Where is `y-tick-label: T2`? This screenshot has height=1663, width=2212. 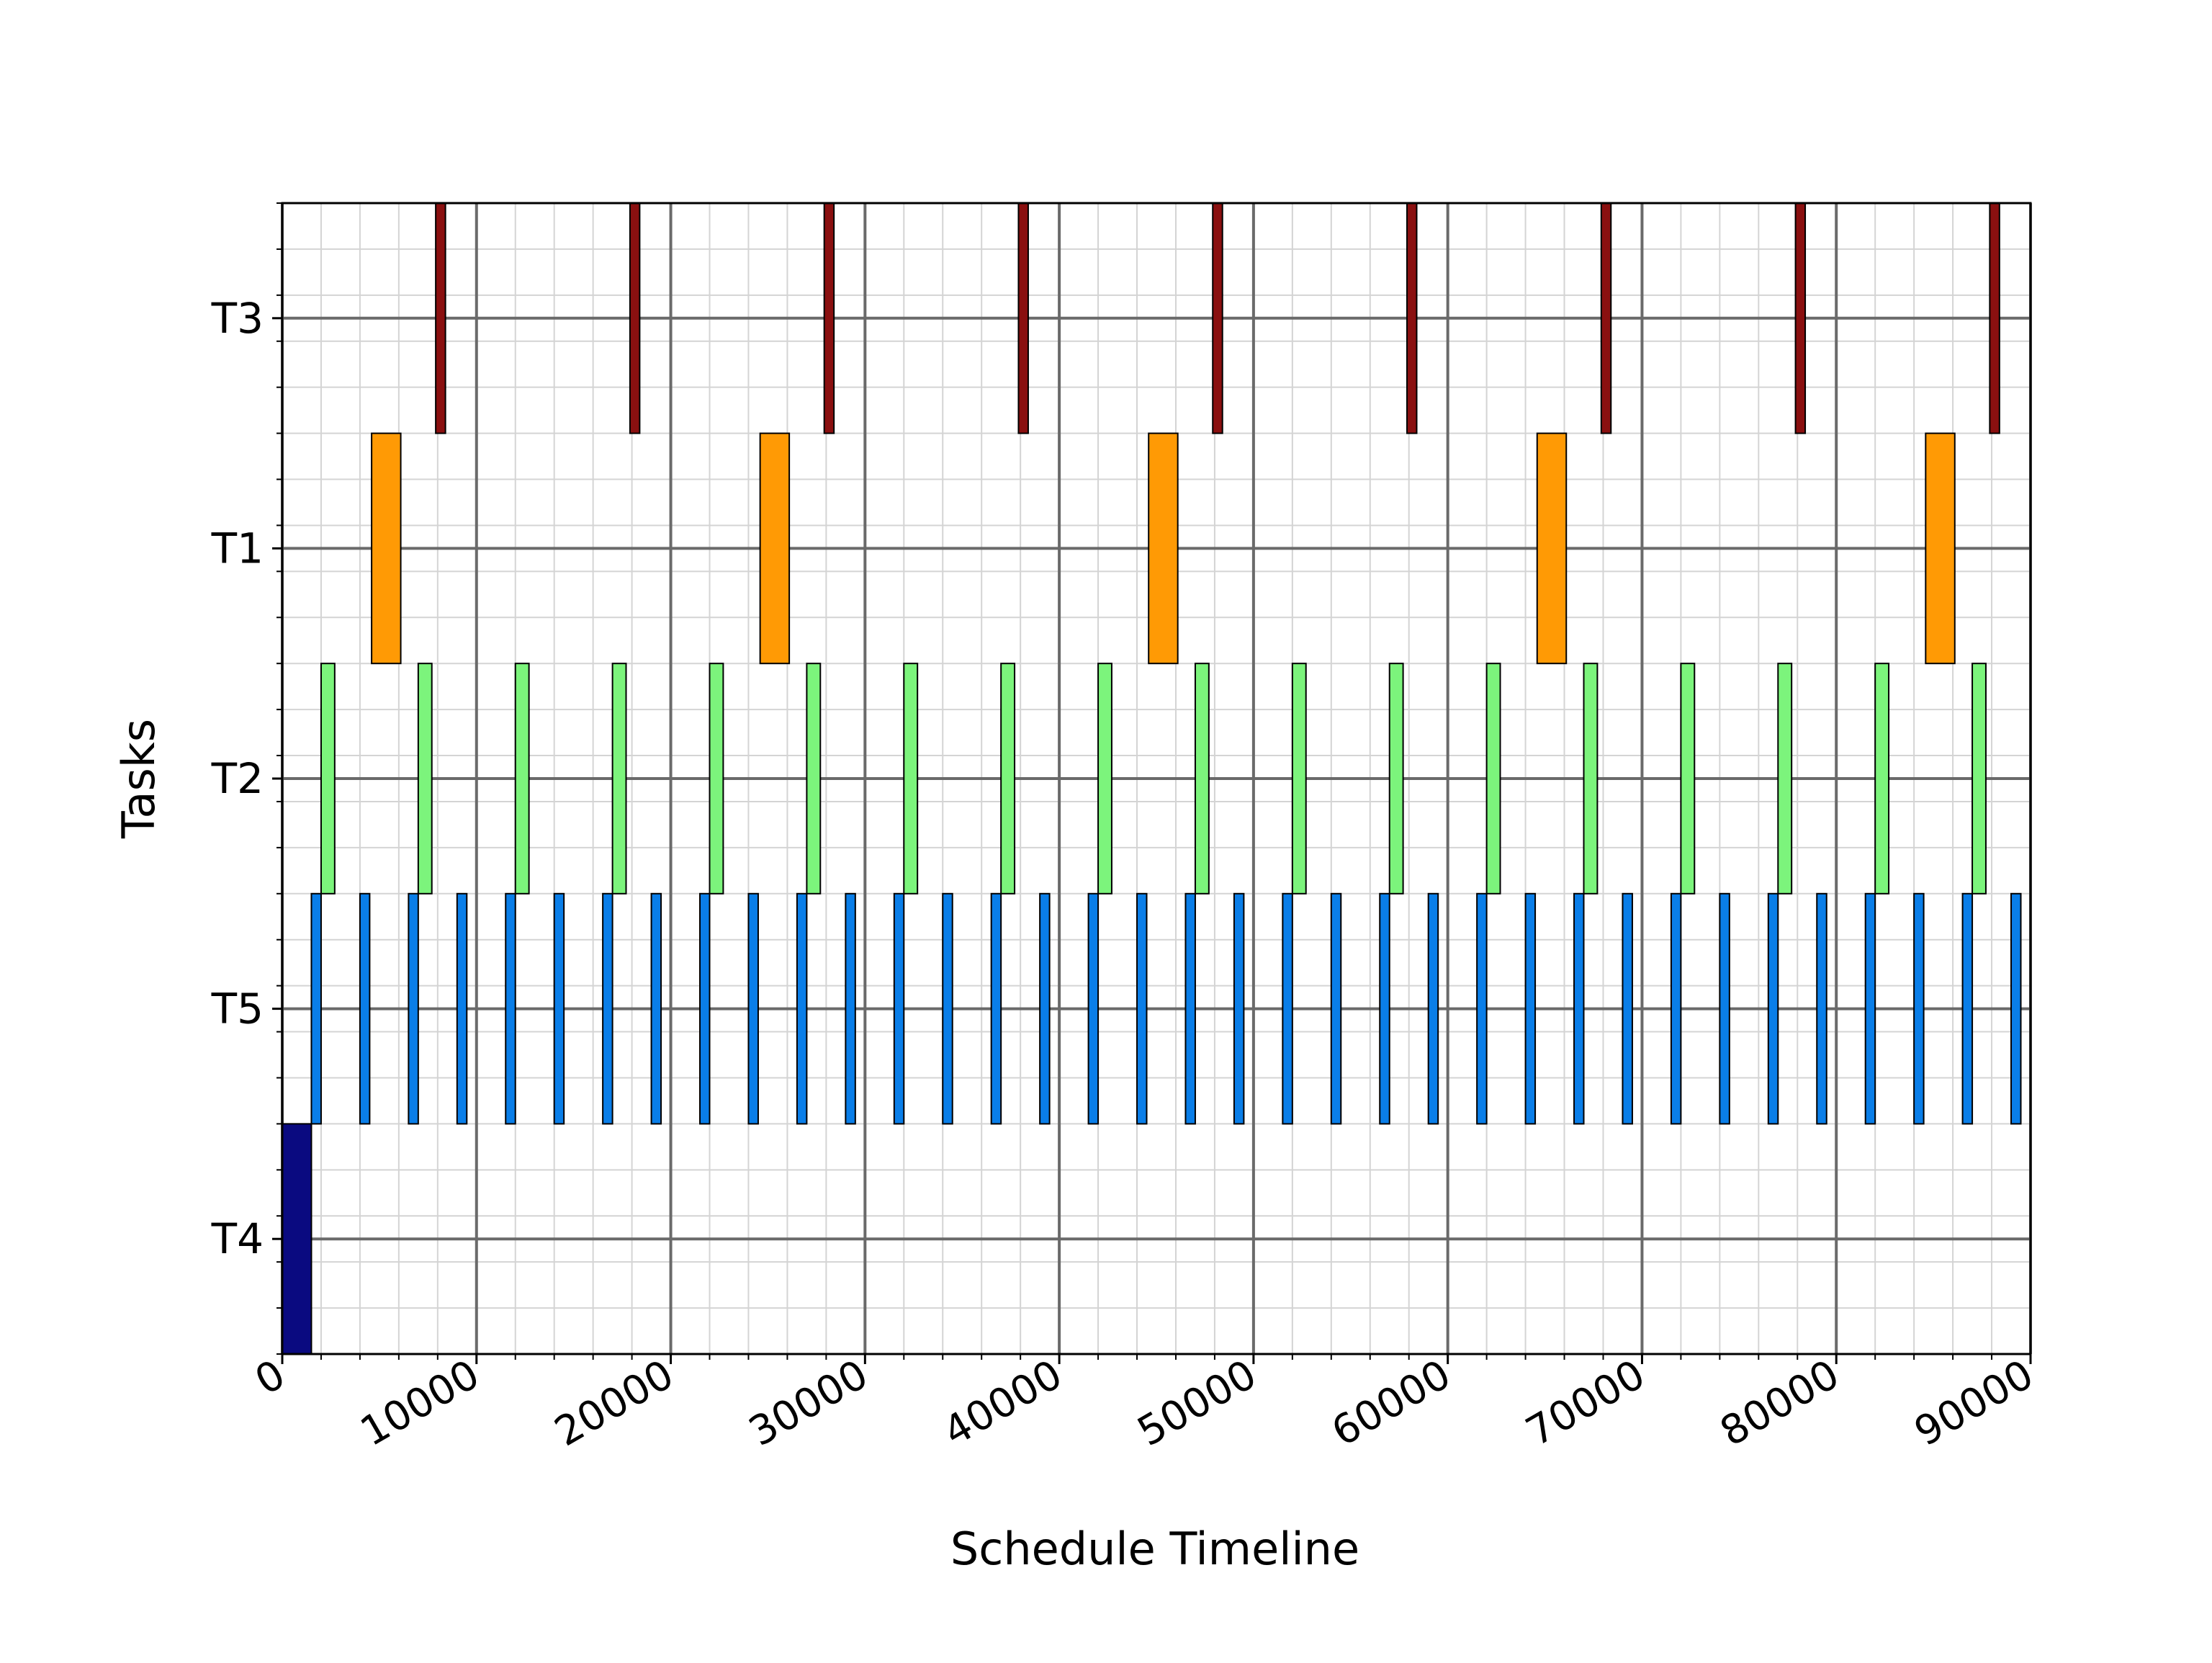 y-tick-label: T2 is located at coordinates (238, 778).